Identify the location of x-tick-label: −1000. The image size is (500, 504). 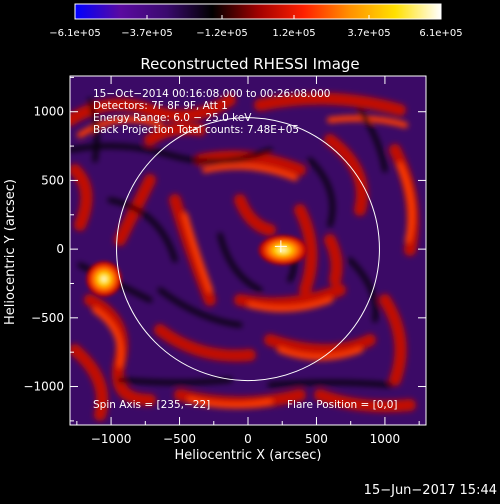
(111, 439).